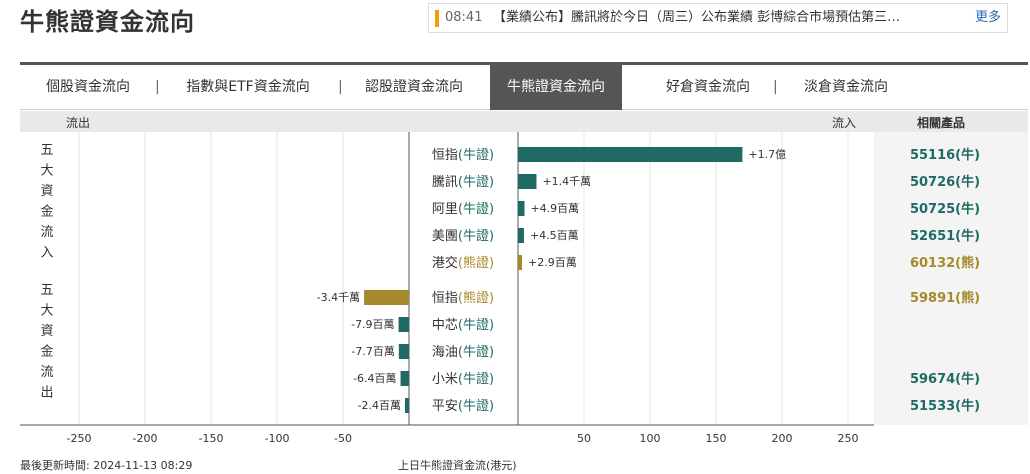  Describe the element at coordinates (566, 181) in the screenshot. I see `bar-value-label: +1.4千萬` at that location.